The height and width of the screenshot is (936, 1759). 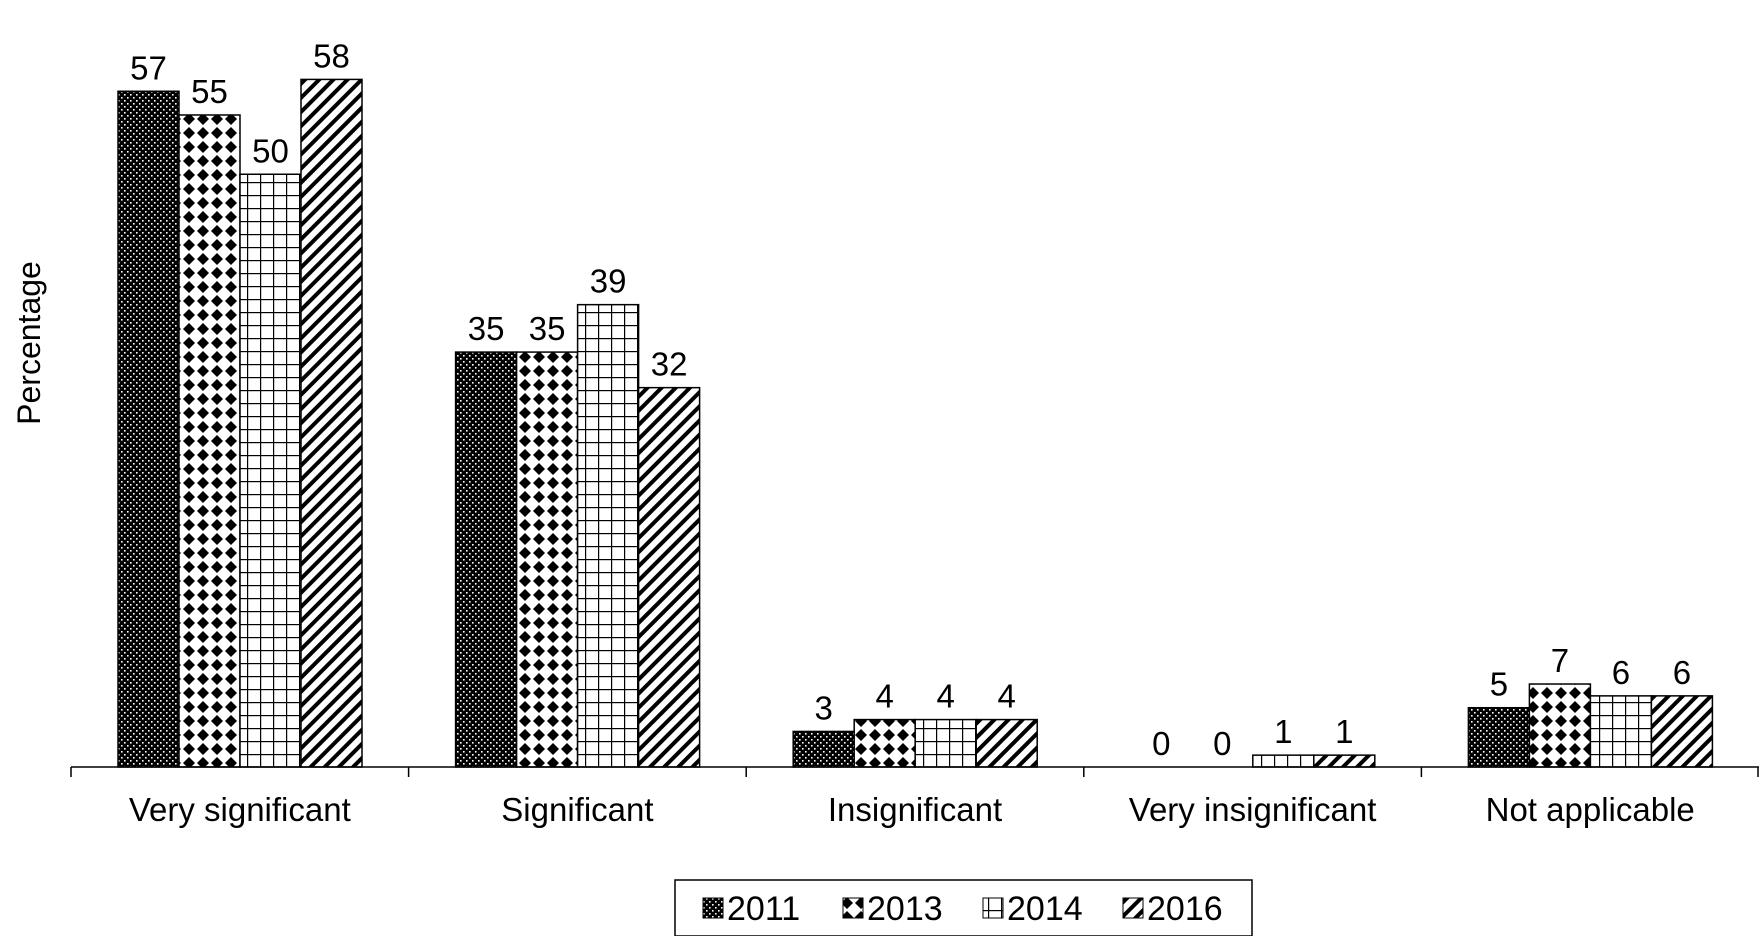 What do you see at coordinates (905, 909) in the screenshot?
I see `legend-label: 2013` at bounding box center [905, 909].